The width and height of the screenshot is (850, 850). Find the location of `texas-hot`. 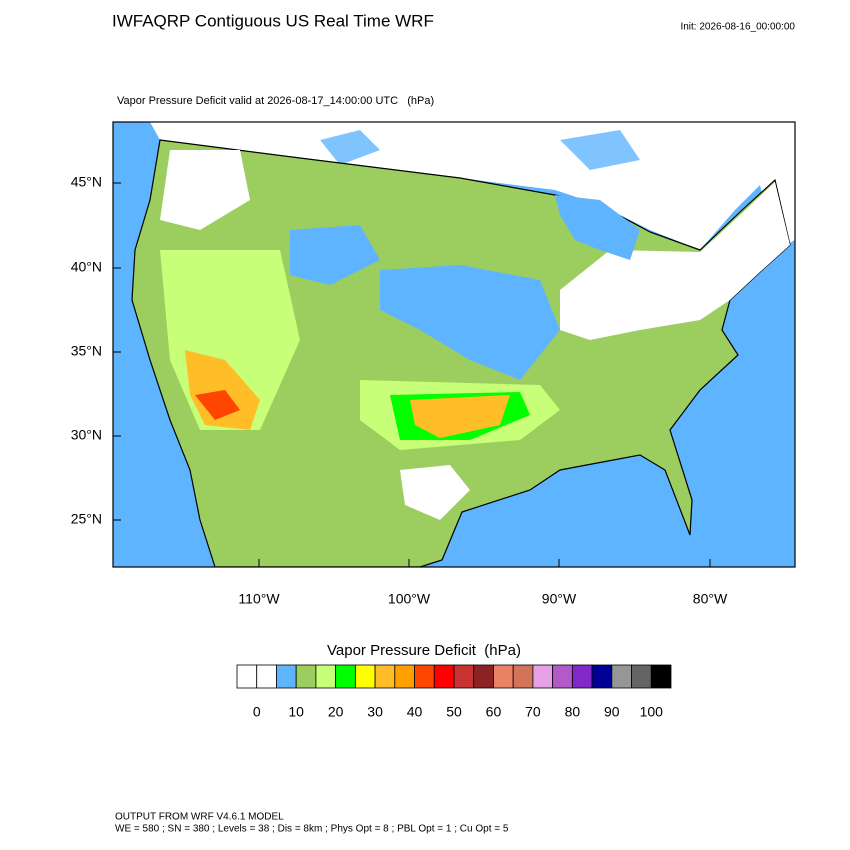

texas-hot is located at coordinates (460, 416).